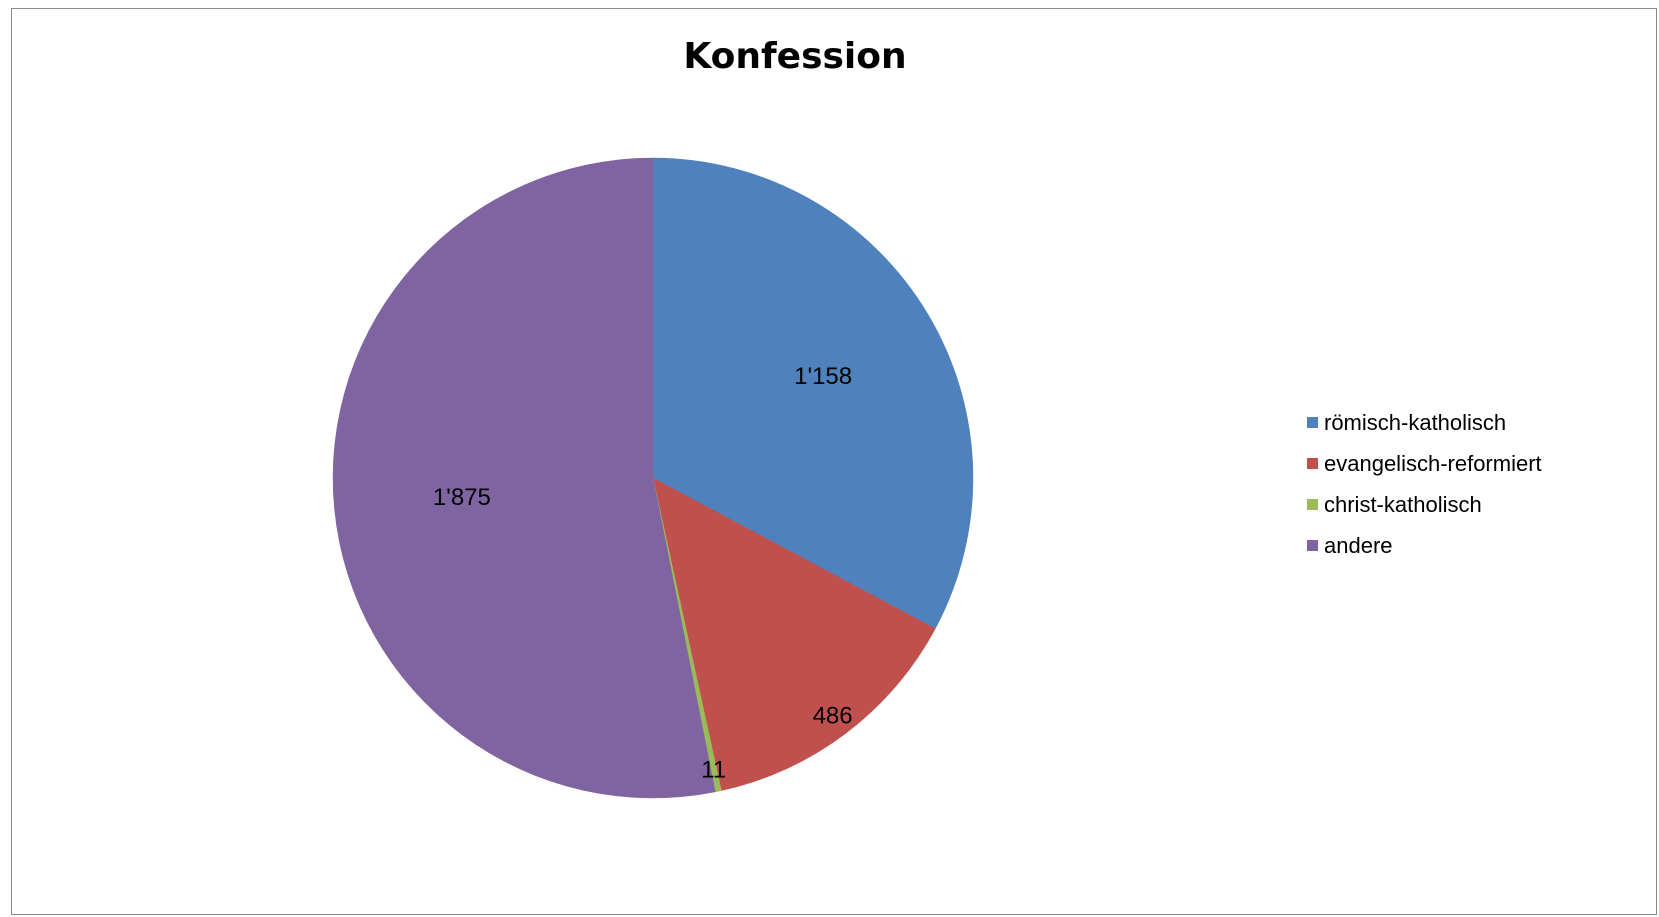  I want to click on data-label-4: 1'875, so click(462, 497).